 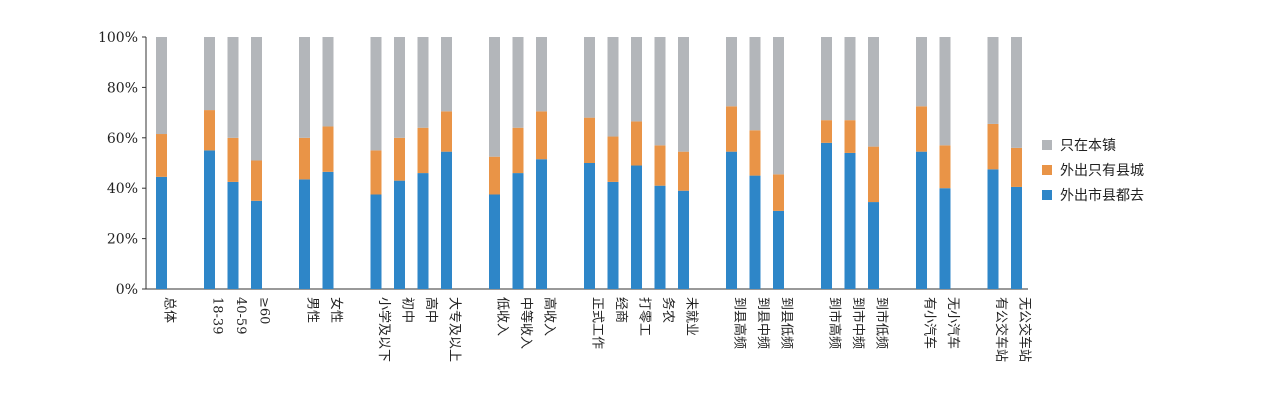 I want to click on legend-item-county: 外出只有县城, so click(x=1093, y=169).